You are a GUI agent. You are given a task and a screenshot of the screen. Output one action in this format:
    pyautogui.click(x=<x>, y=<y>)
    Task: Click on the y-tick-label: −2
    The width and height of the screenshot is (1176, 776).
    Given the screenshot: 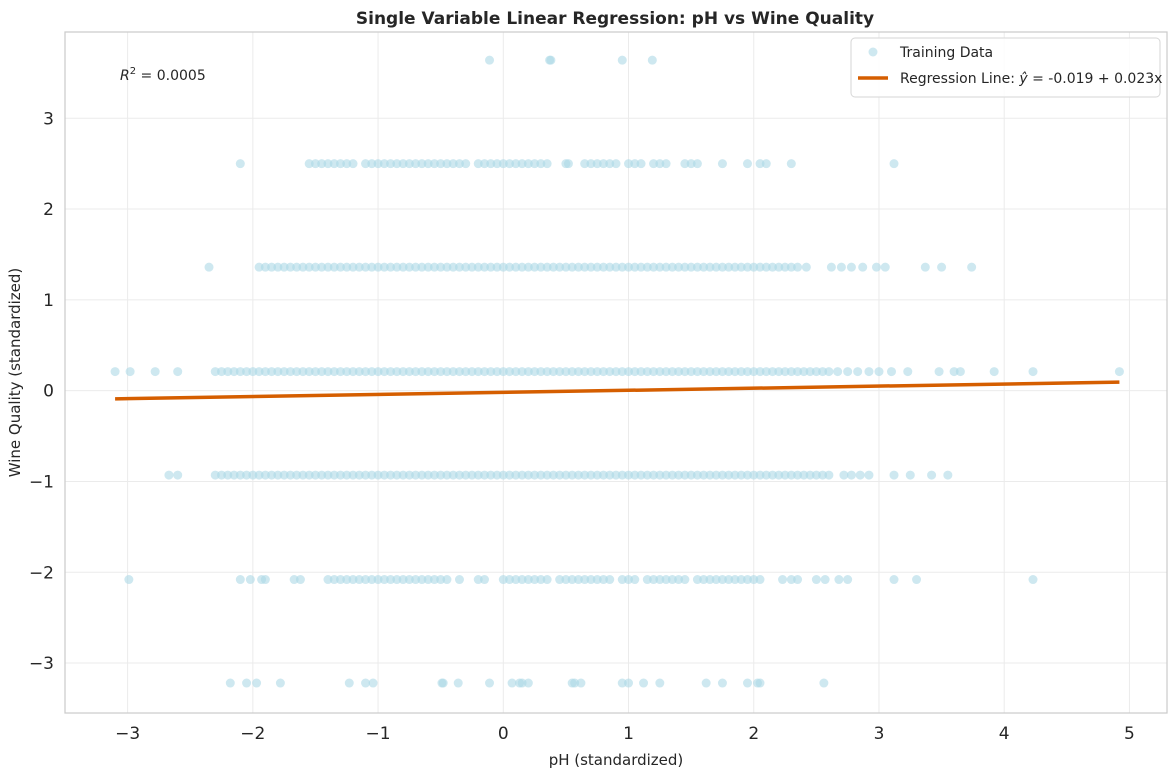 What is the action you would take?
    pyautogui.click(x=41, y=573)
    